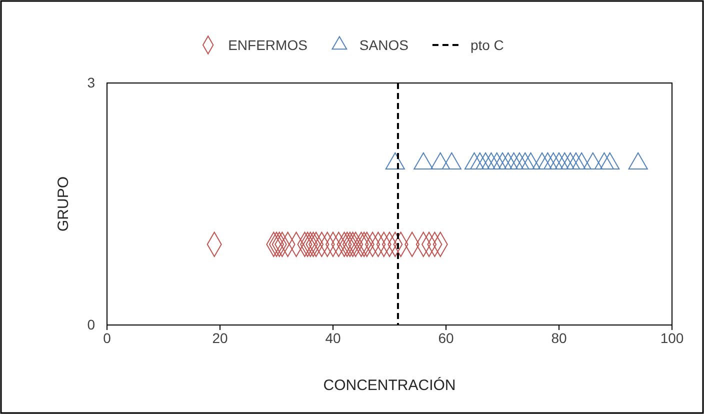 The width and height of the screenshot is (704, 414). Describe the element at coordinates (672, 338) in the screenshot. I see `x-tick-label: 100` at that location.